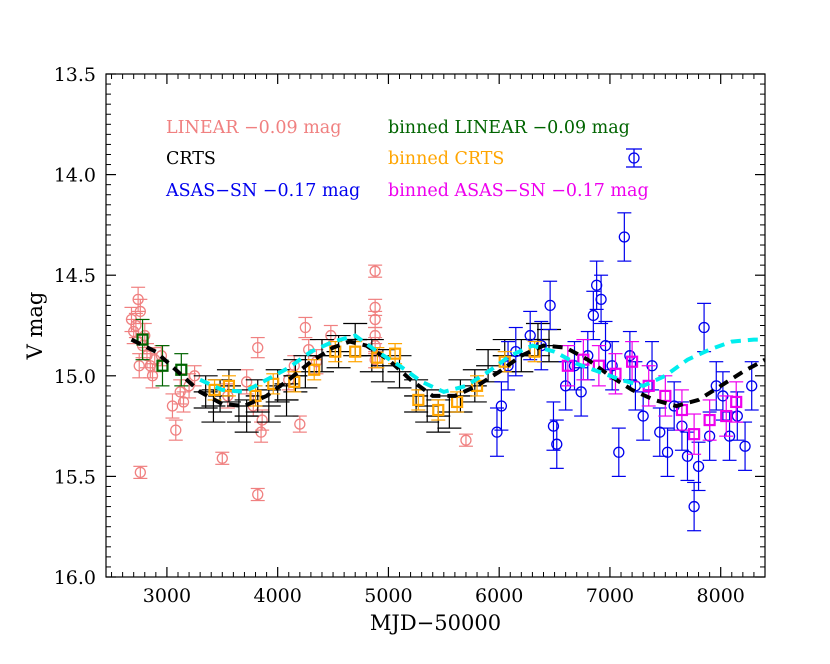  I want to click on y-tick-label: 16.0, so click(75, 578).